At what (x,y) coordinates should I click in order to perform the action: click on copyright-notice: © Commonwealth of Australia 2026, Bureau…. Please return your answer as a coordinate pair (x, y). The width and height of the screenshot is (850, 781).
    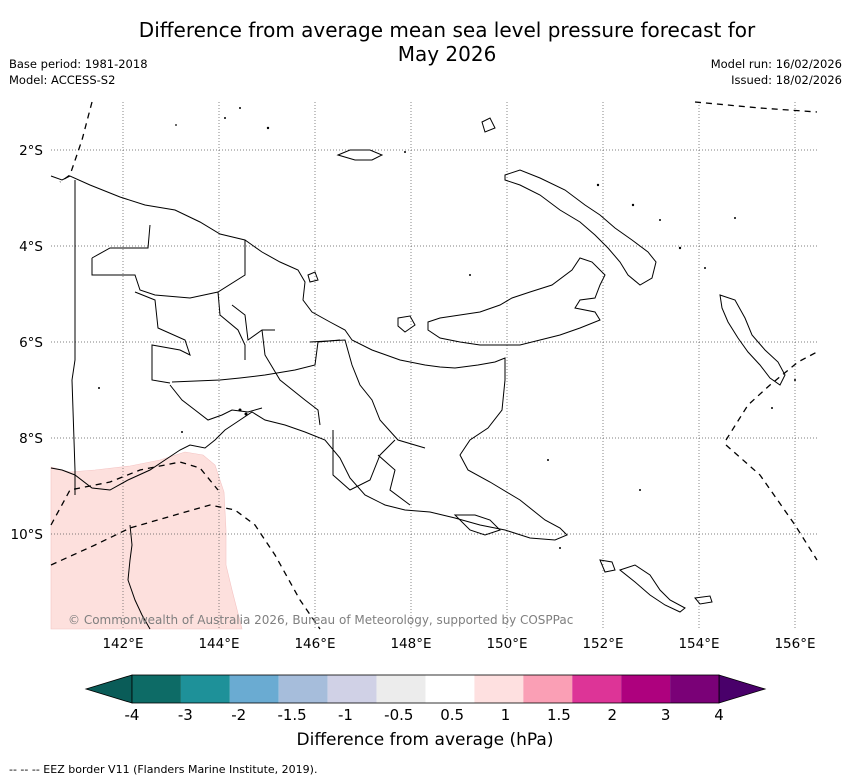
    Looking at the image, I should click on (321, 620).